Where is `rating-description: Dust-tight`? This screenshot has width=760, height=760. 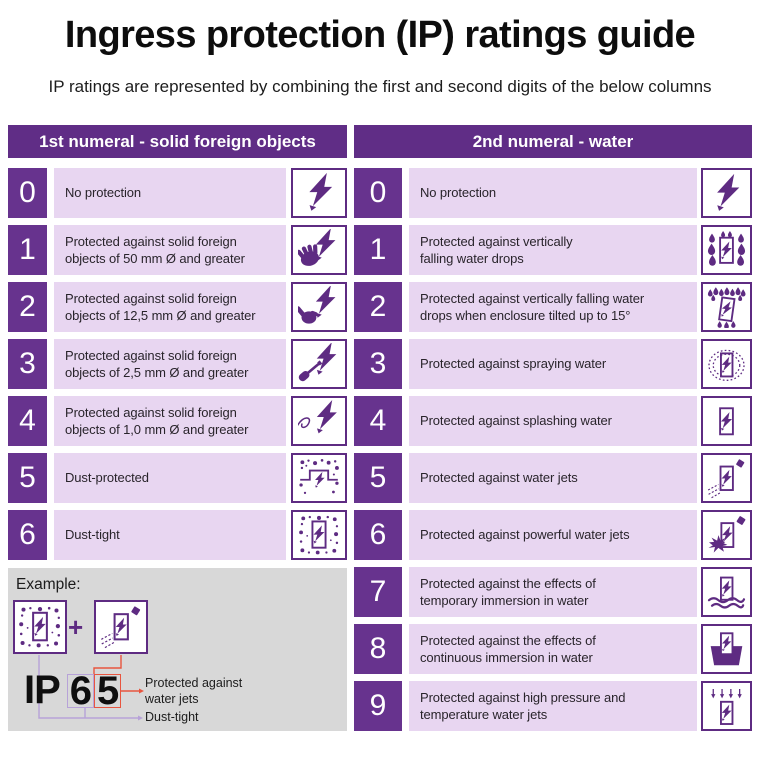 rating-description: Dust-tight is located at coordinates (170, 535).